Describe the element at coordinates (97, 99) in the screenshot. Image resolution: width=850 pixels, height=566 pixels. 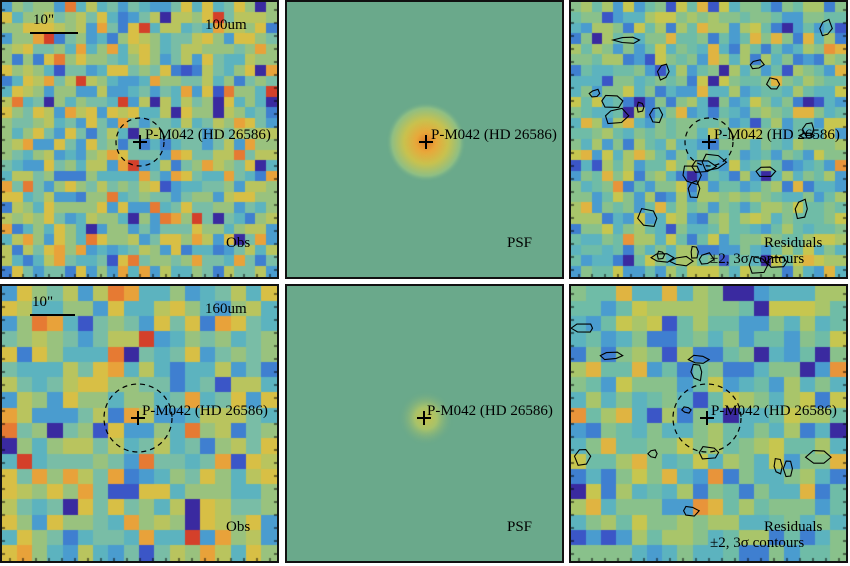
I see `overlay-obs-100um` at that location.